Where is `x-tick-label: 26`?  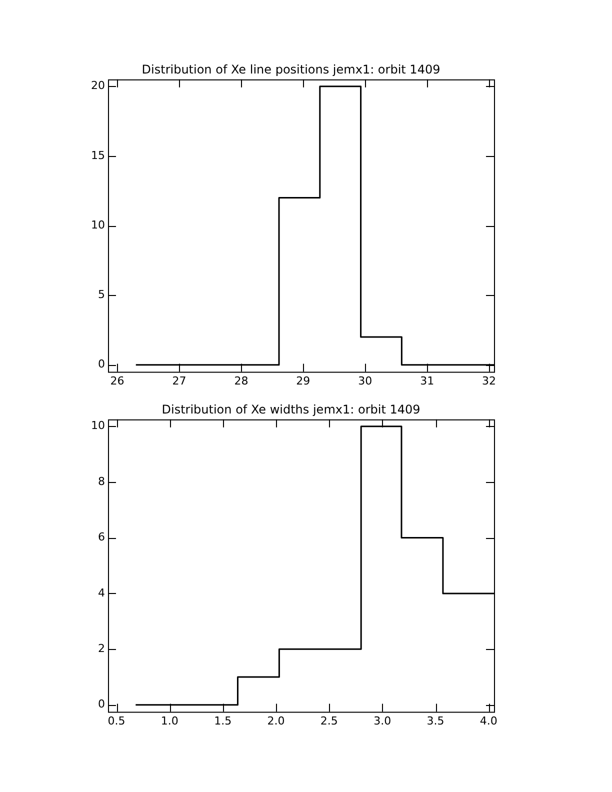 x-tick-label: 26 is located at coordinates (117, 381).